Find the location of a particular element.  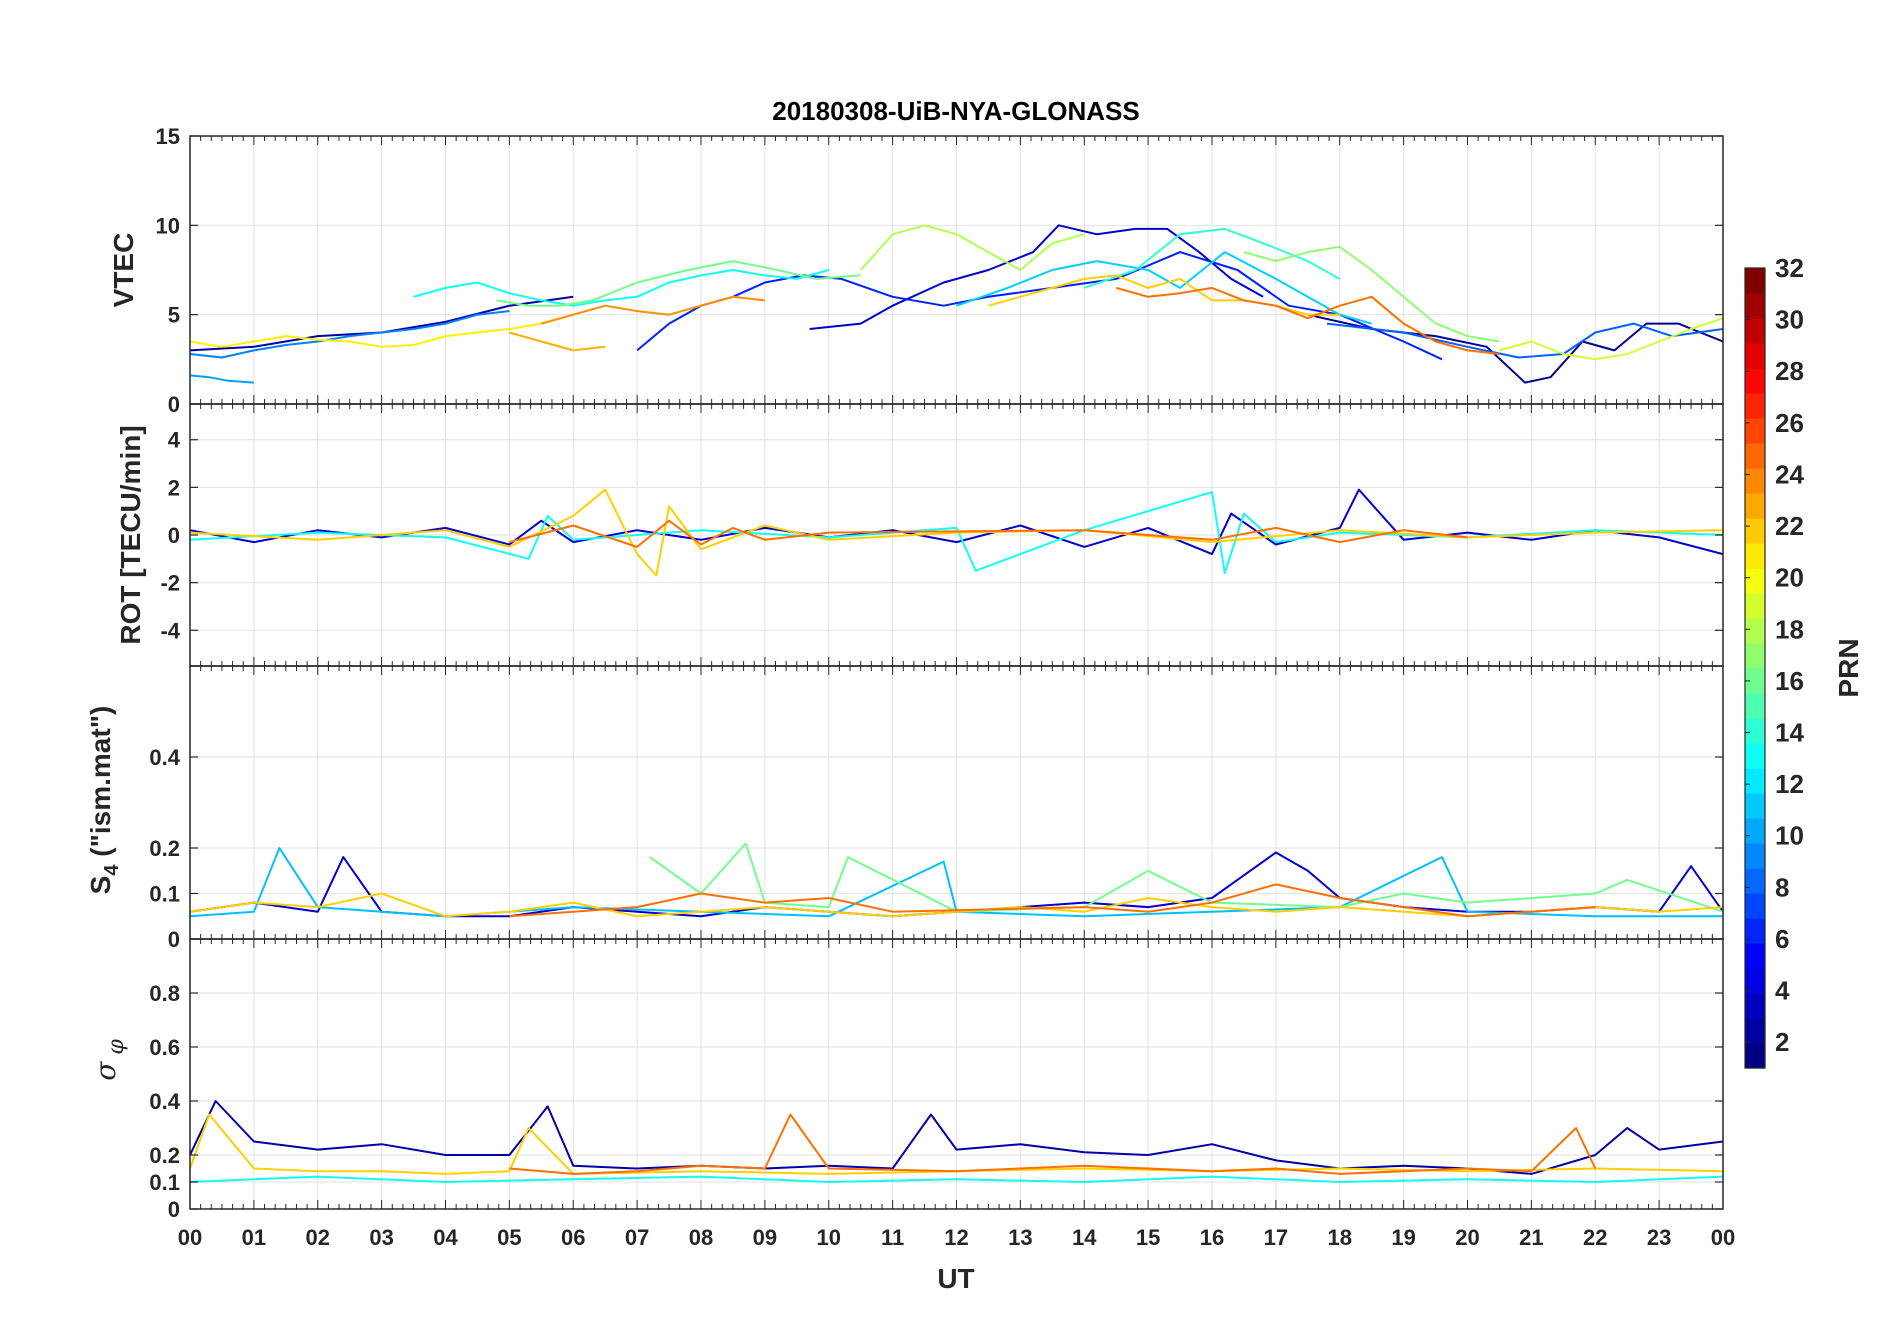

series-line-prn-15-s4 is located at coordinates (1186, 877).